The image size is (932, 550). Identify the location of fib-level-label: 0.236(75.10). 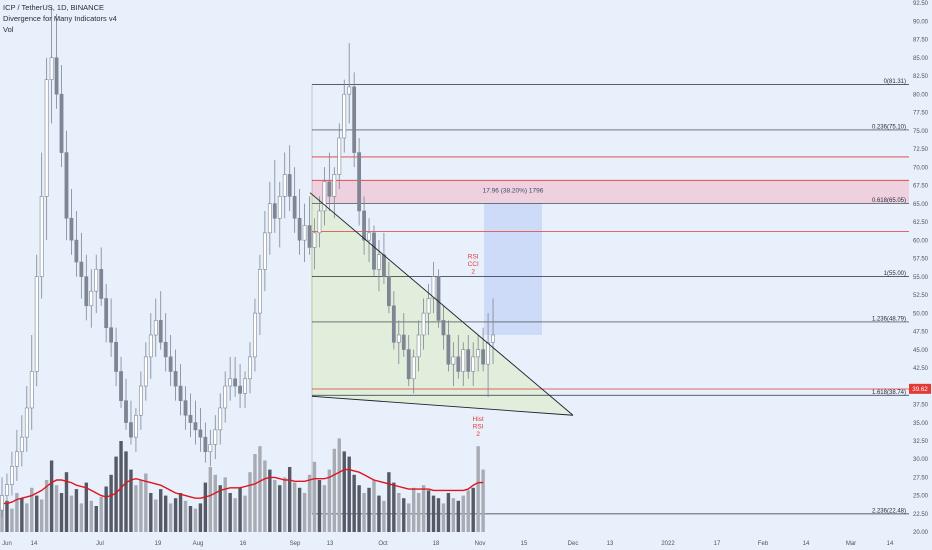
(889, 127).